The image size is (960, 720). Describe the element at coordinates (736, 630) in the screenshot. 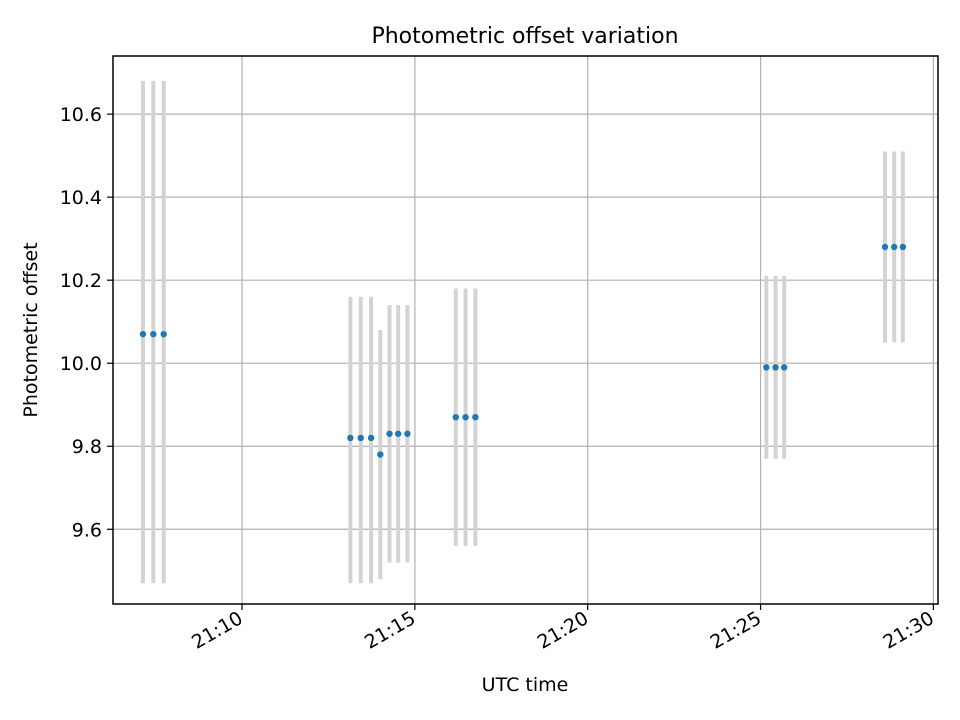

I see `x-tick-label: 21:25` at that location.